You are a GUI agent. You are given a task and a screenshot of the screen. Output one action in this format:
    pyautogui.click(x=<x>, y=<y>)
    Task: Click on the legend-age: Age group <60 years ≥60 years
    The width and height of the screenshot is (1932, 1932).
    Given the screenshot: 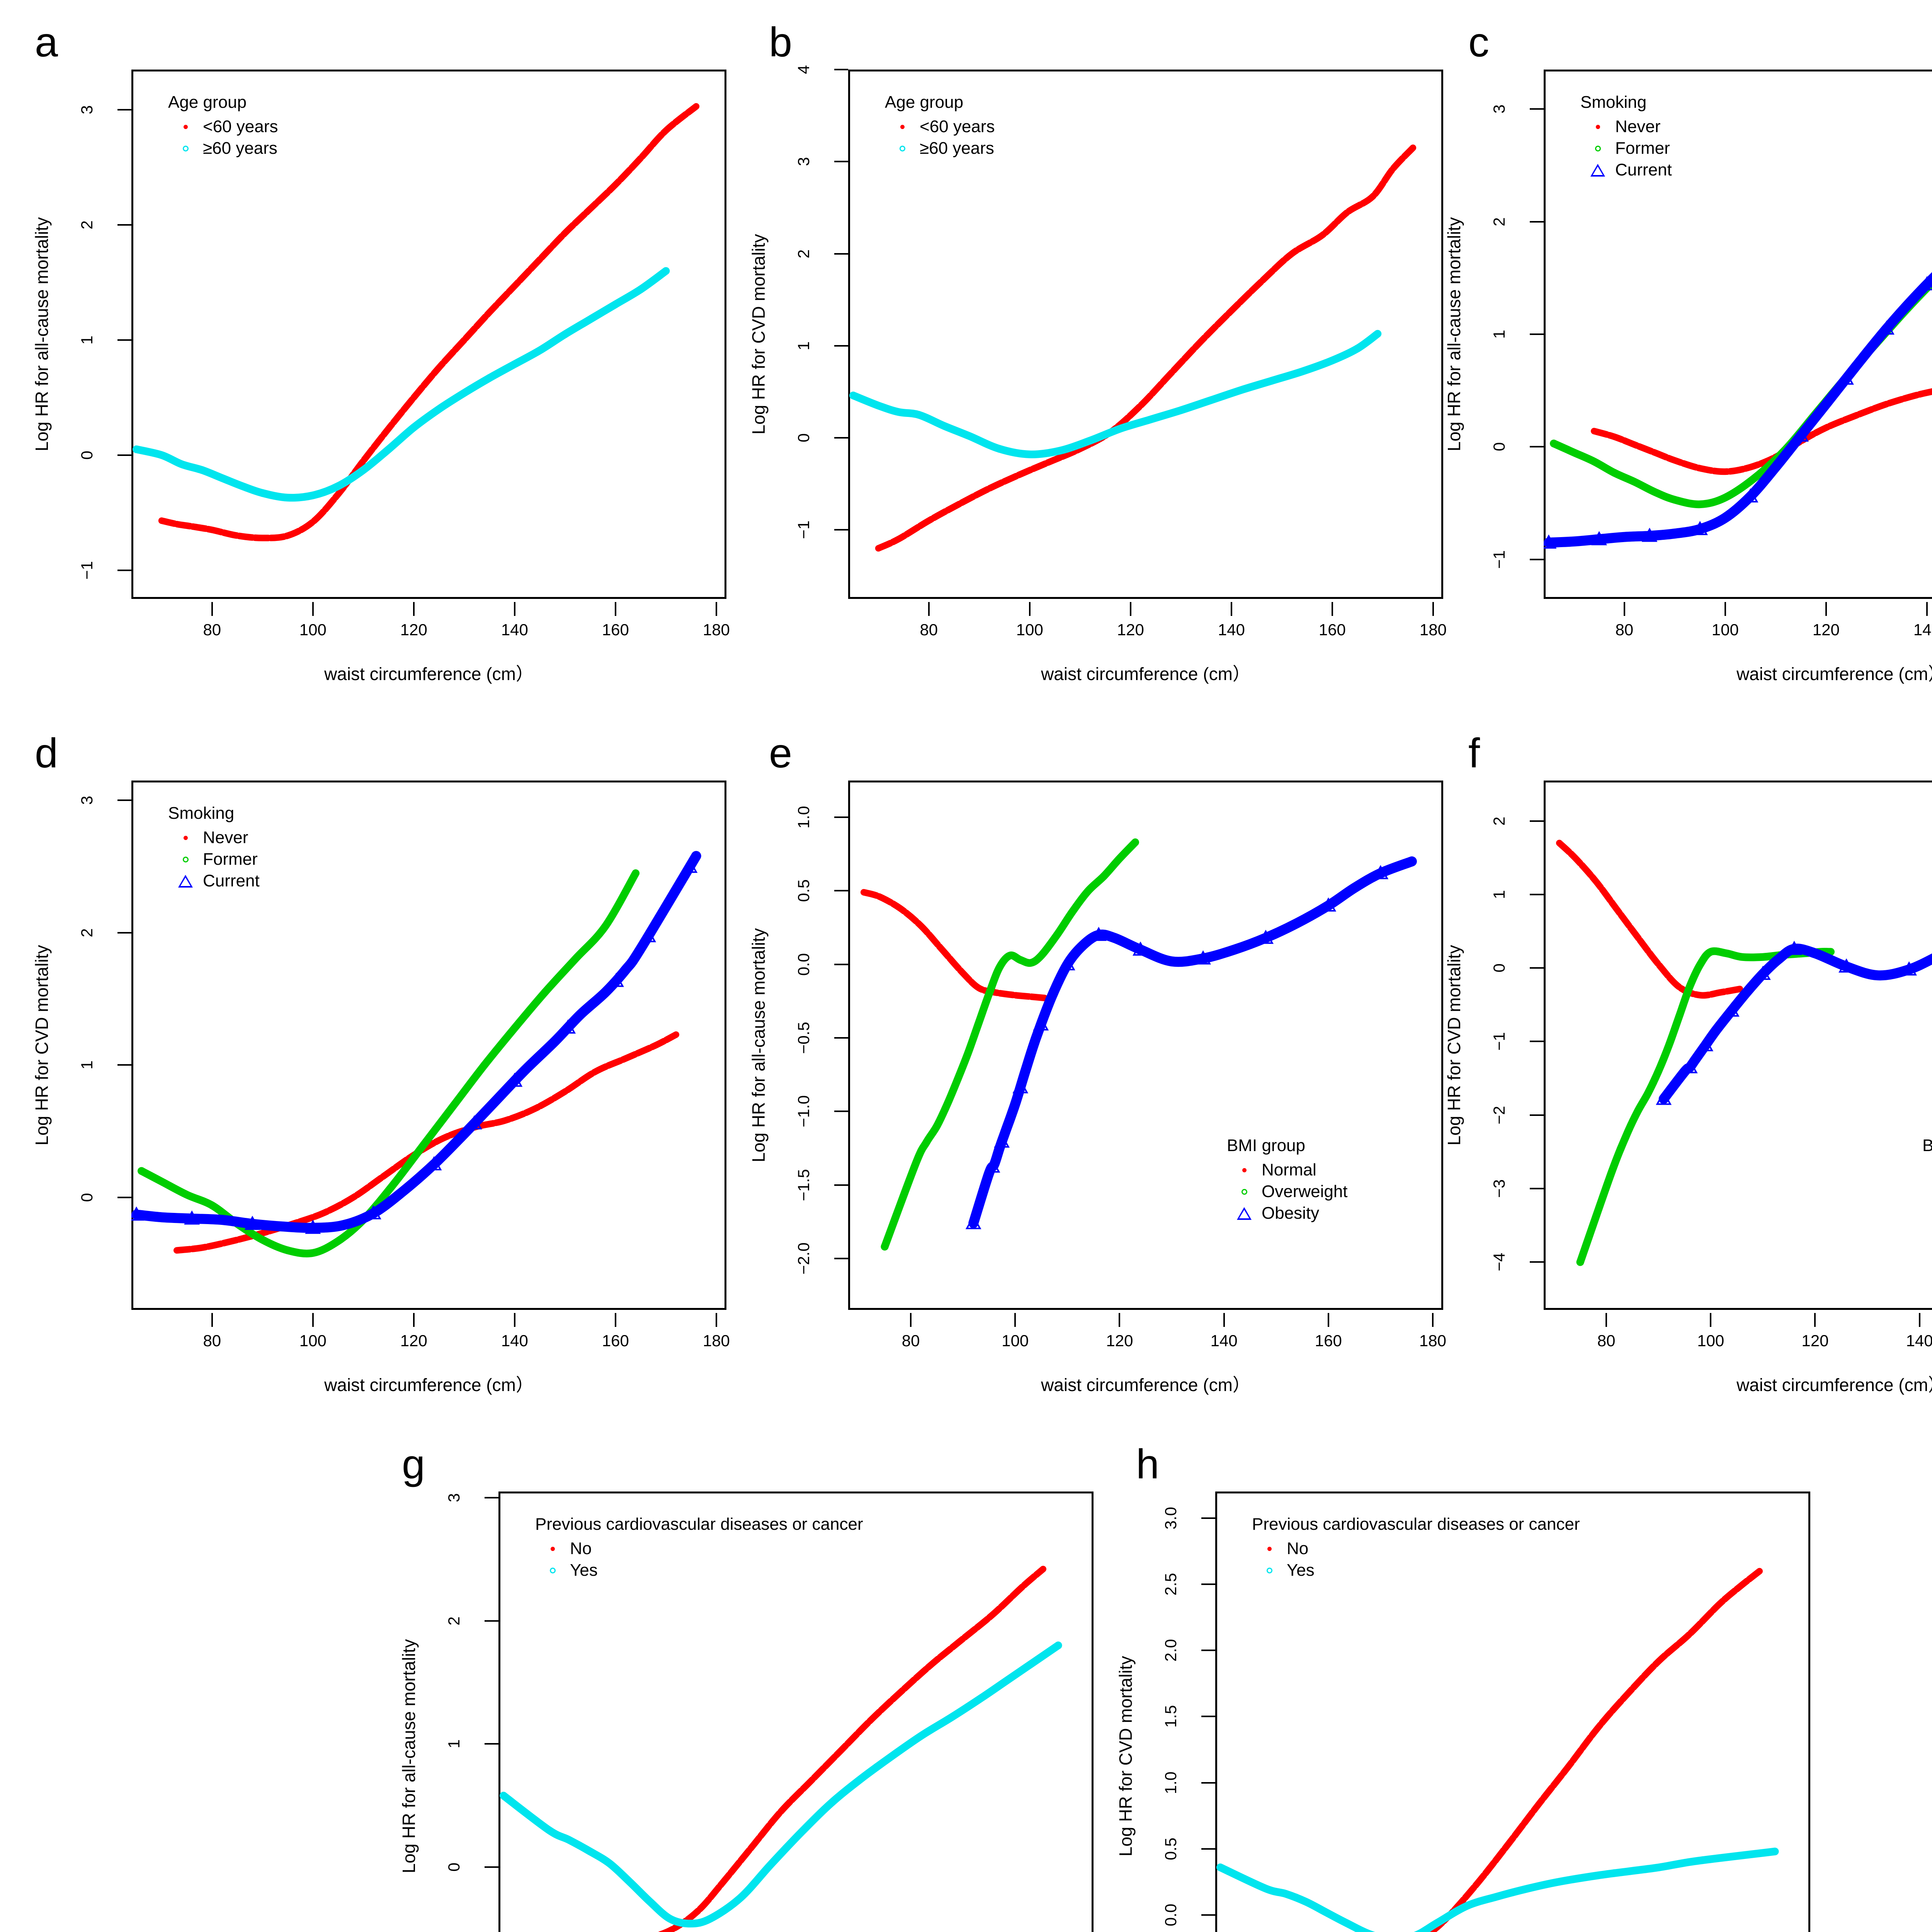 What is the action you would take?
    pyautogui.click(x=223, y=126)
    